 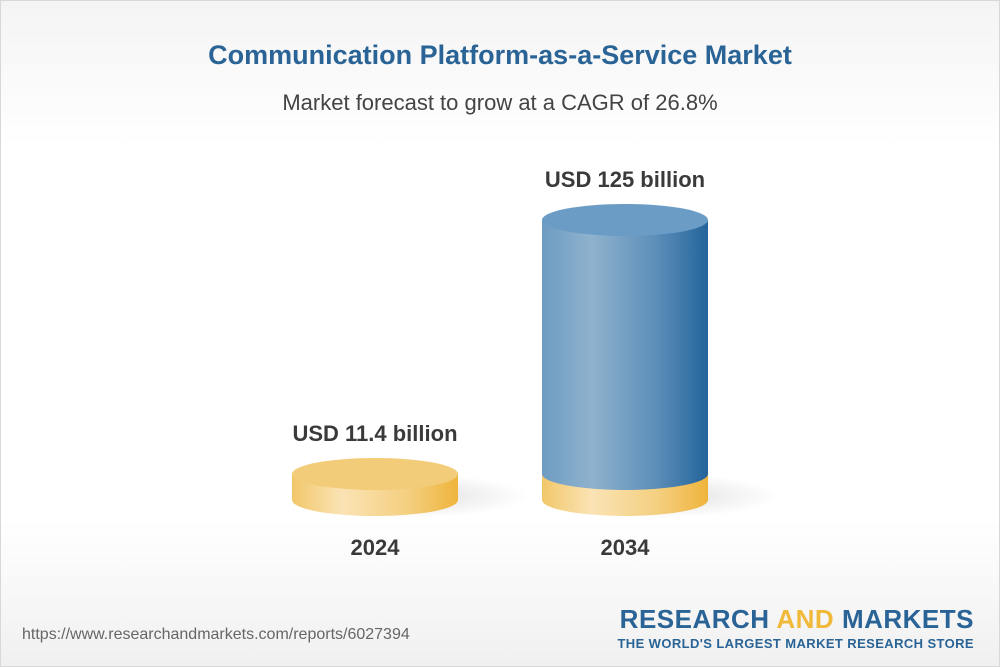 I want to click on data-label-2024: USD 11.4 billion, so click(x=374, y=433).